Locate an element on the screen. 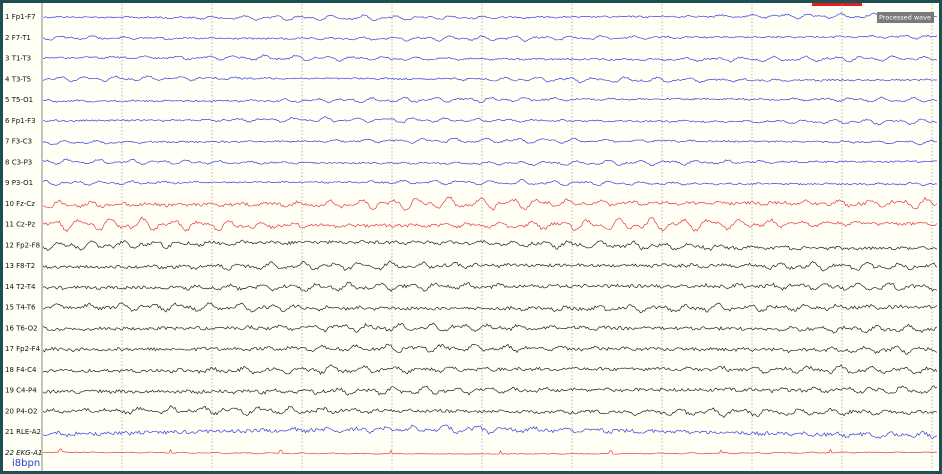 The width and height of the screenshot is (942, 474). channel-name: T3-T5 is located at coordinates (21, 79).